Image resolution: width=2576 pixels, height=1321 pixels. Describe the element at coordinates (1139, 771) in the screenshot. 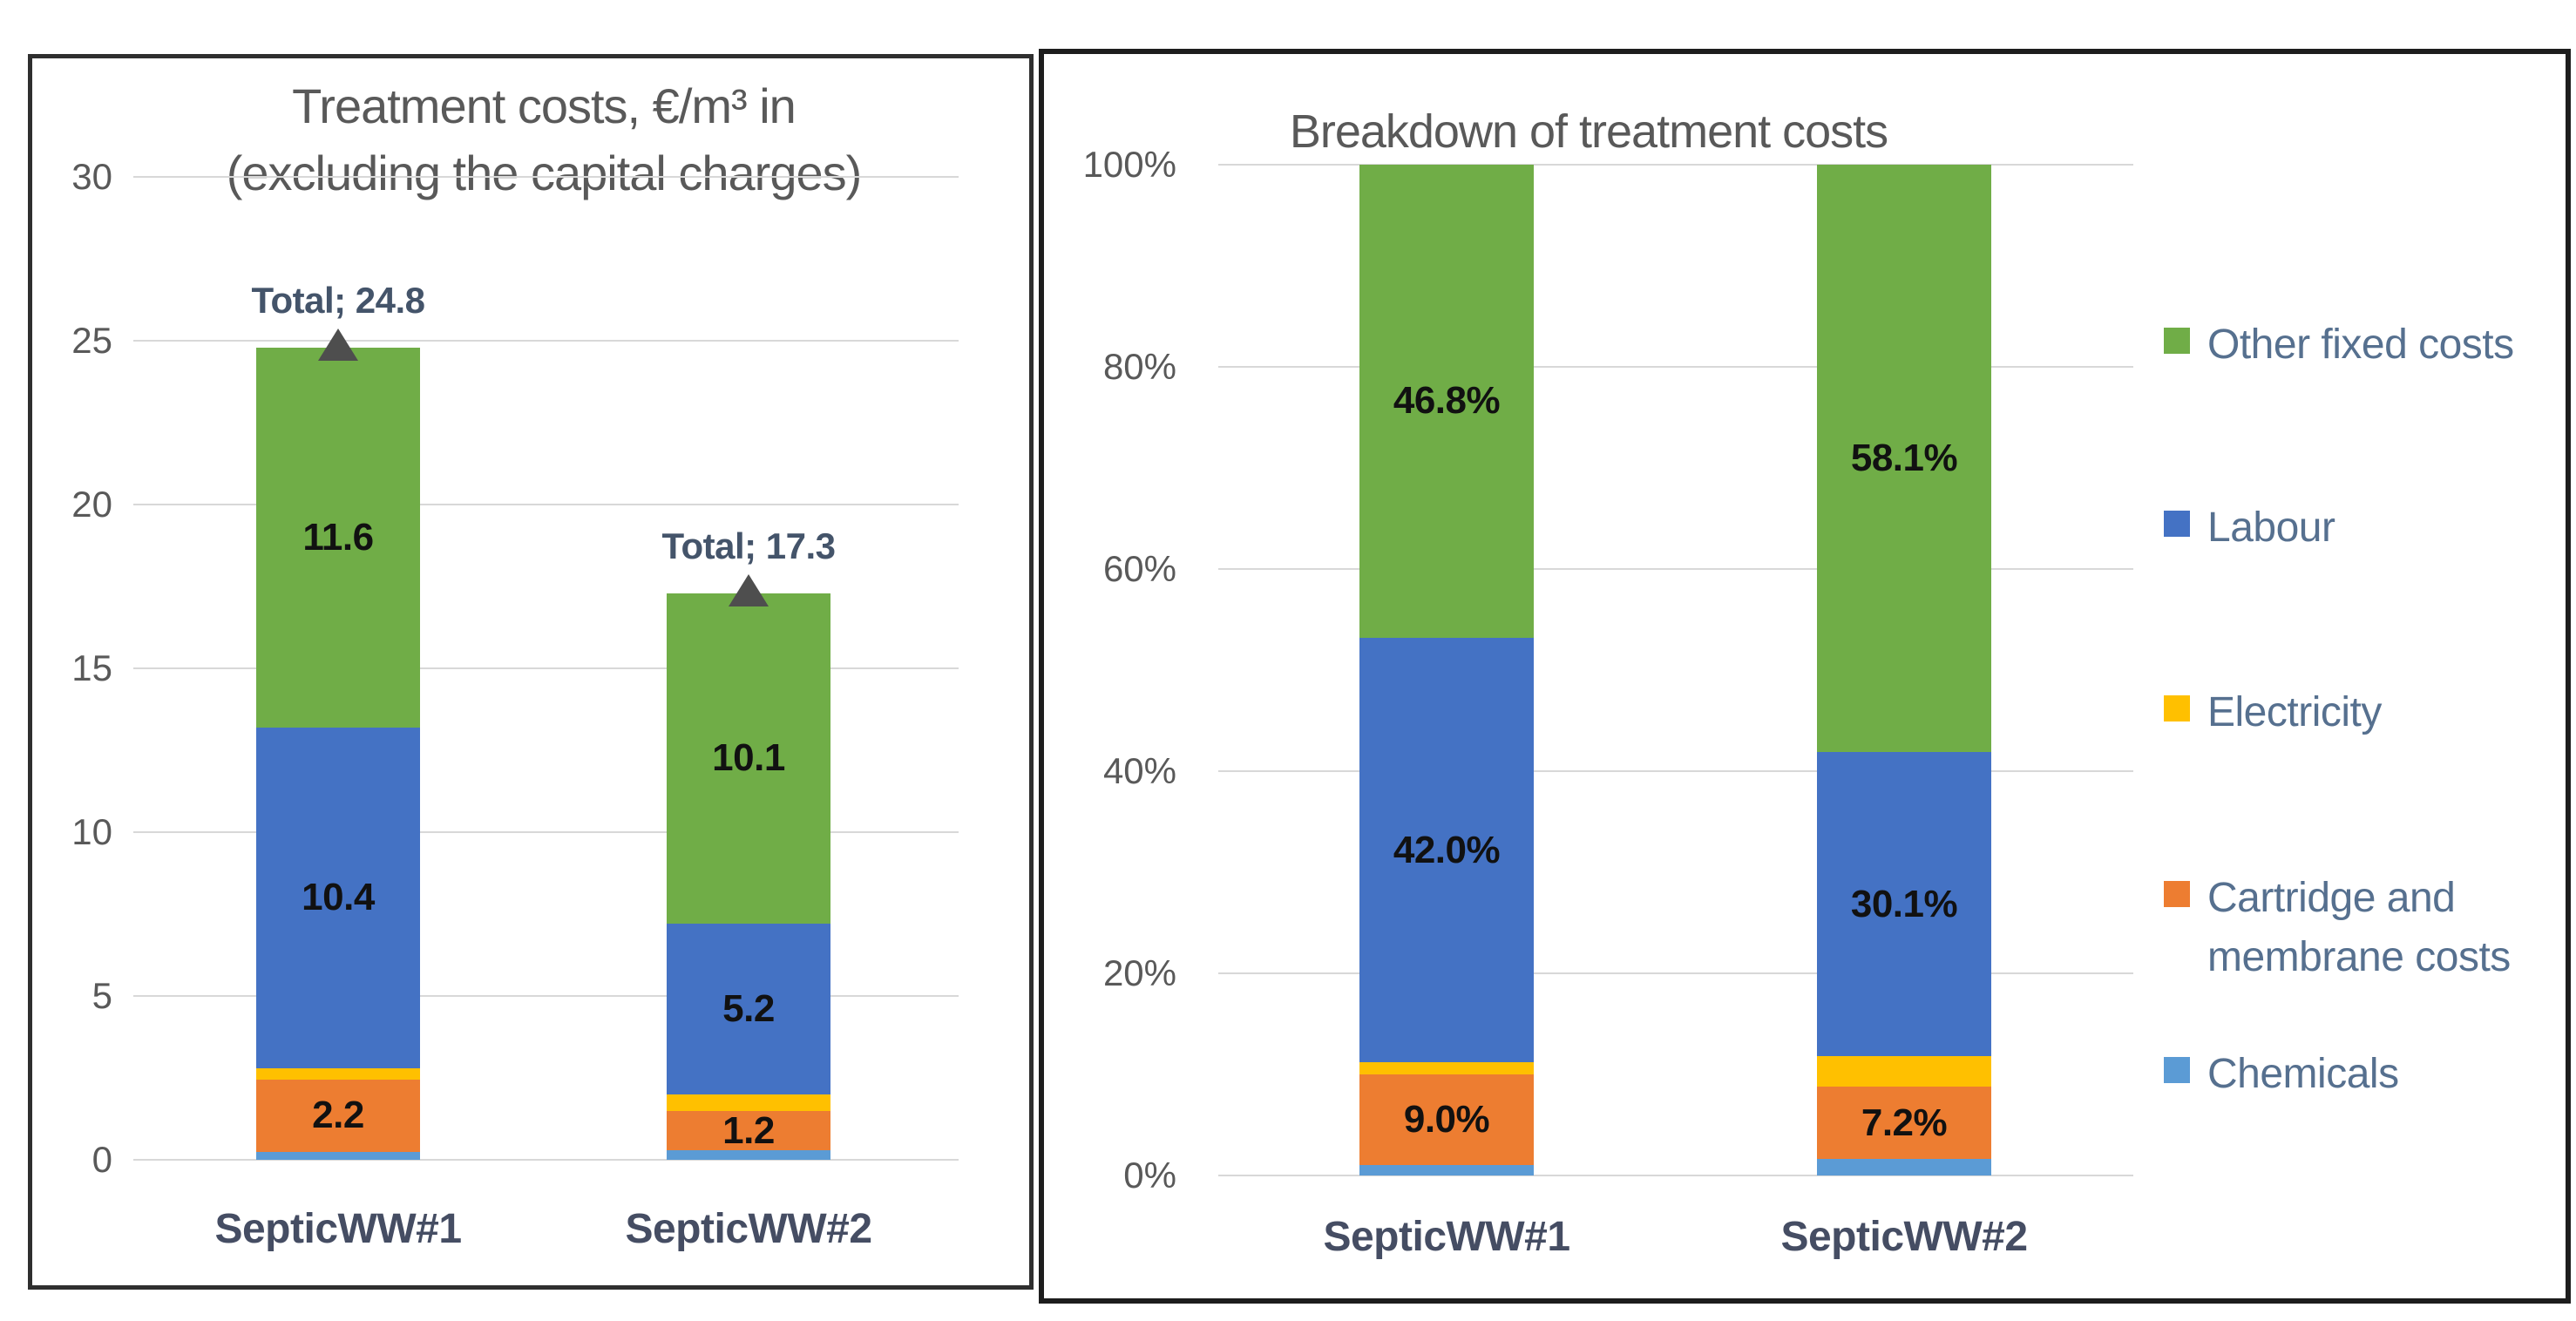

I see `y-axis-tick-label: 40%` at that location.